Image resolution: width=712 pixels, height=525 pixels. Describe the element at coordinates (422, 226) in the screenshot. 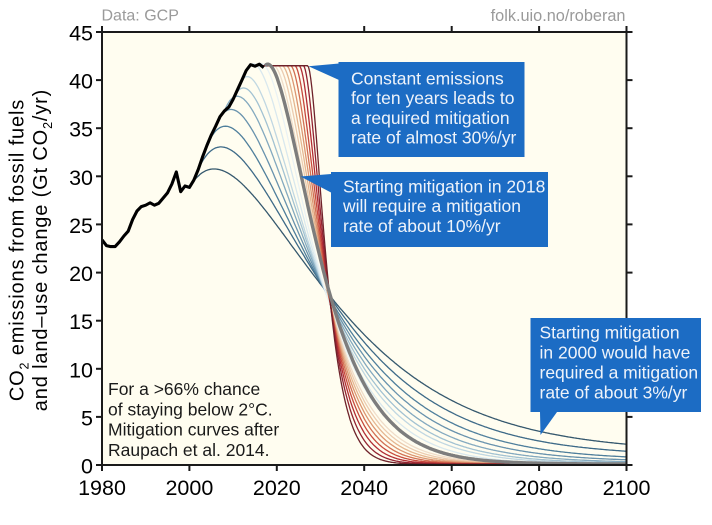

I see `svg-text: rate of about 10%/yr` at that location.